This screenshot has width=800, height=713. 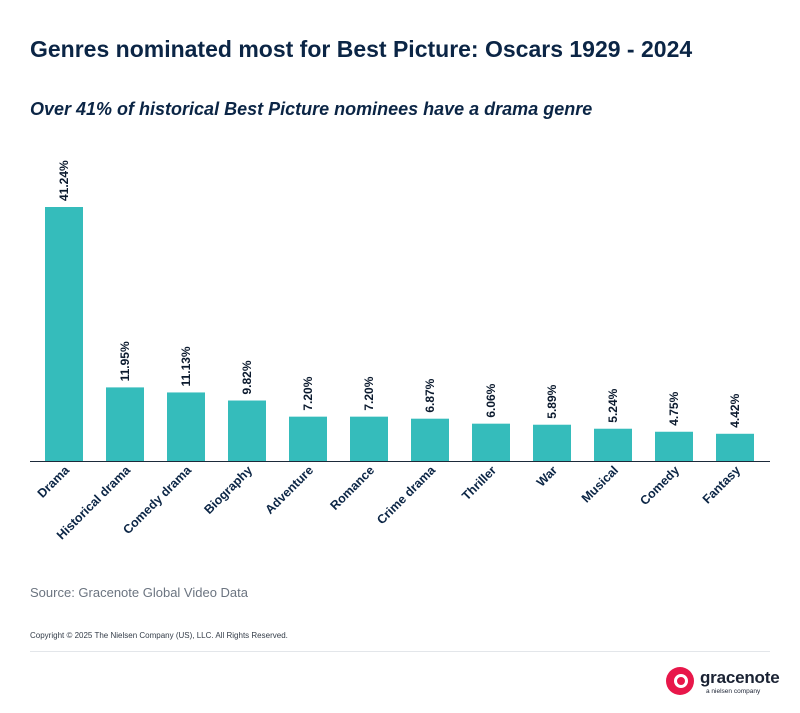 I want to click on tick-label: Drama, so click(x=54, y=481).